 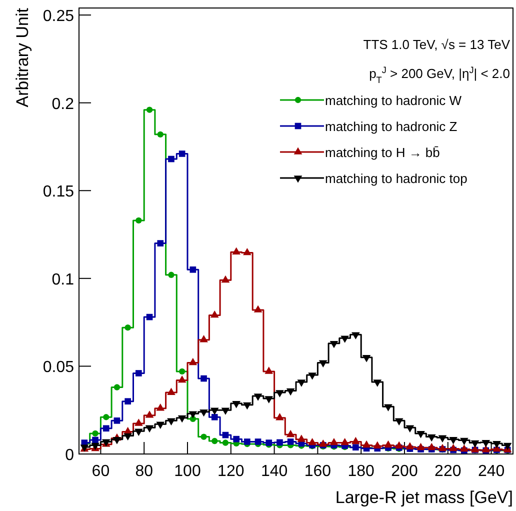 What do you see at coordinates (404, 471) in the screenshot?
I see `x-tick-label: 200` at bounding box center [404, 471].